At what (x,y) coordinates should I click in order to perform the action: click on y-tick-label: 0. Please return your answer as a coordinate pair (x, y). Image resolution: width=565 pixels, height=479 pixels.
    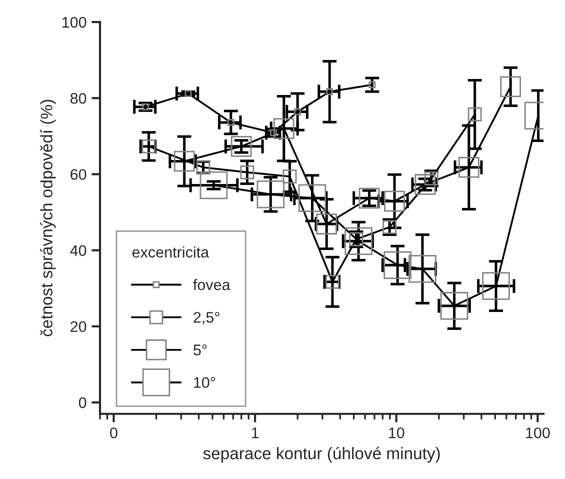
    Looking at the image, I should click on (82, 402).